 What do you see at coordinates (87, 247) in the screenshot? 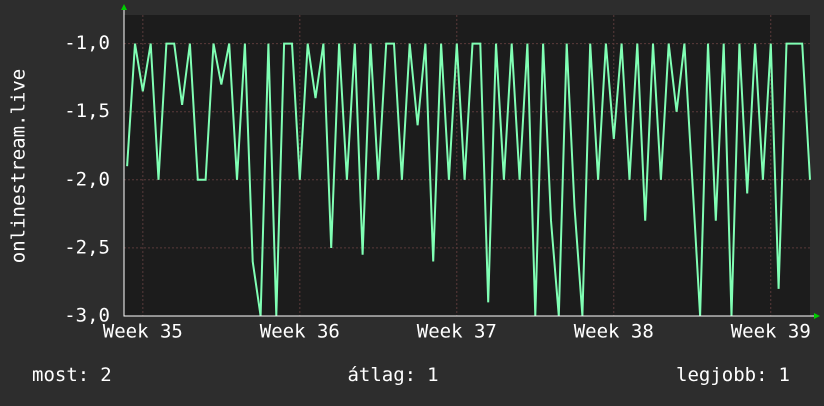
I see `y-tick-label: -2,5` at bounding box center [87, 247].